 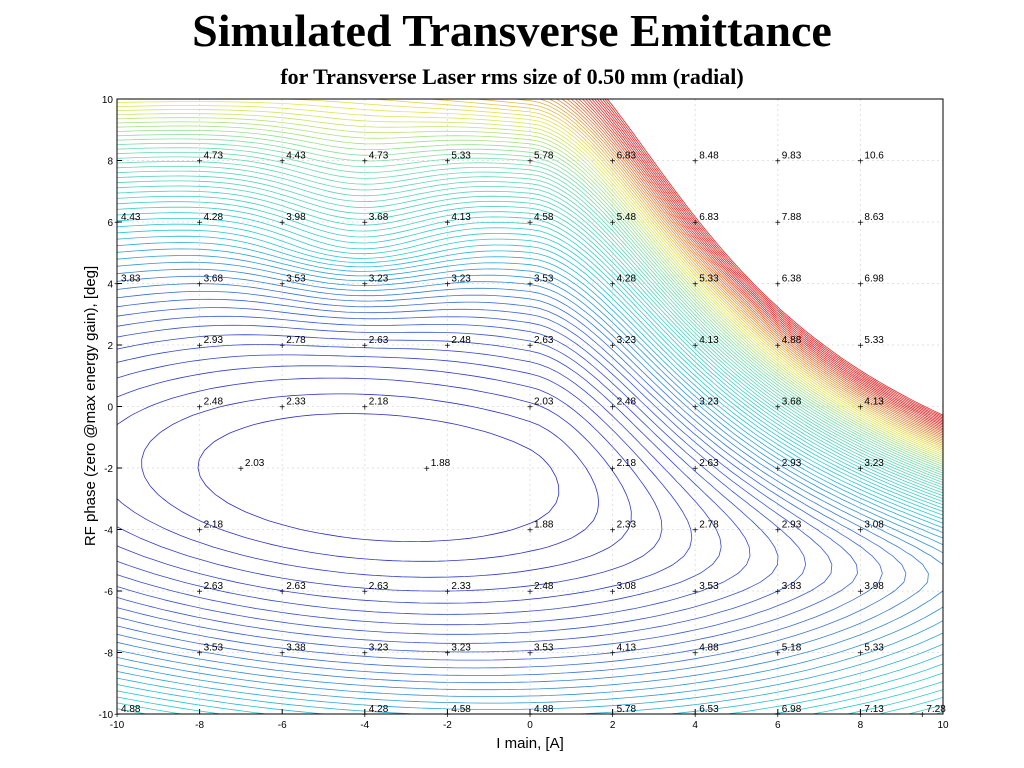 I want to click on x-tick-label: -8, so click(x=199, y=725).